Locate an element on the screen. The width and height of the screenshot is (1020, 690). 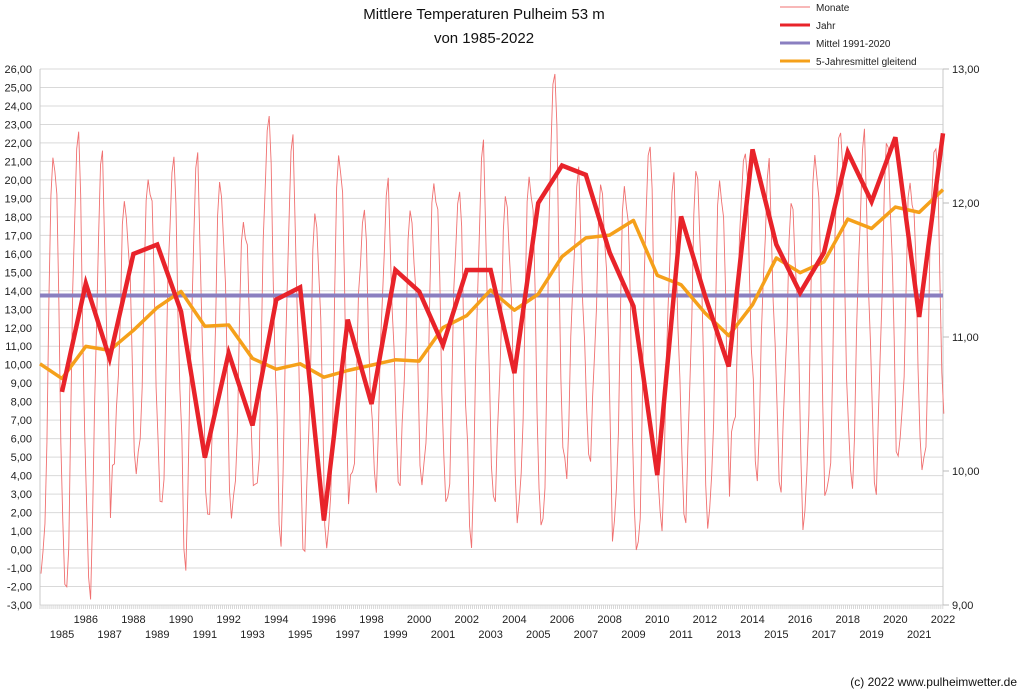
x-tick-label: 2020 is located at coordinates (895, 620).